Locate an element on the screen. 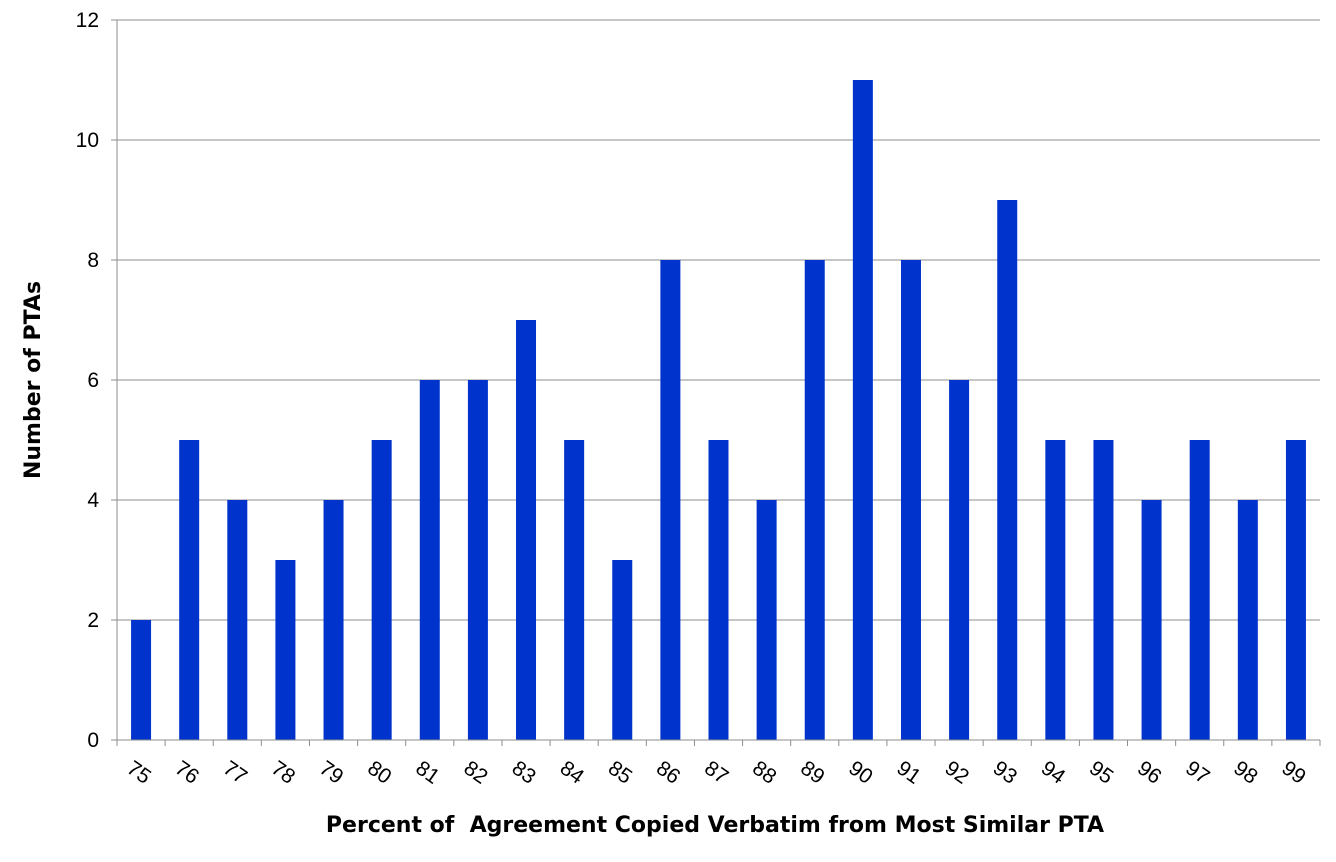  y-tick-labels: 0 2 4 6 8 10 12 is located at coordinates (88, 380).